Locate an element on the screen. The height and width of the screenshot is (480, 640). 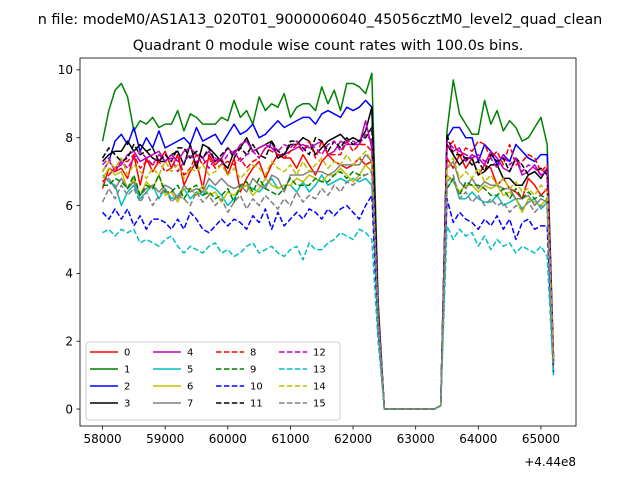
y-tick-label: 4 is located at coordinates (69, 274).